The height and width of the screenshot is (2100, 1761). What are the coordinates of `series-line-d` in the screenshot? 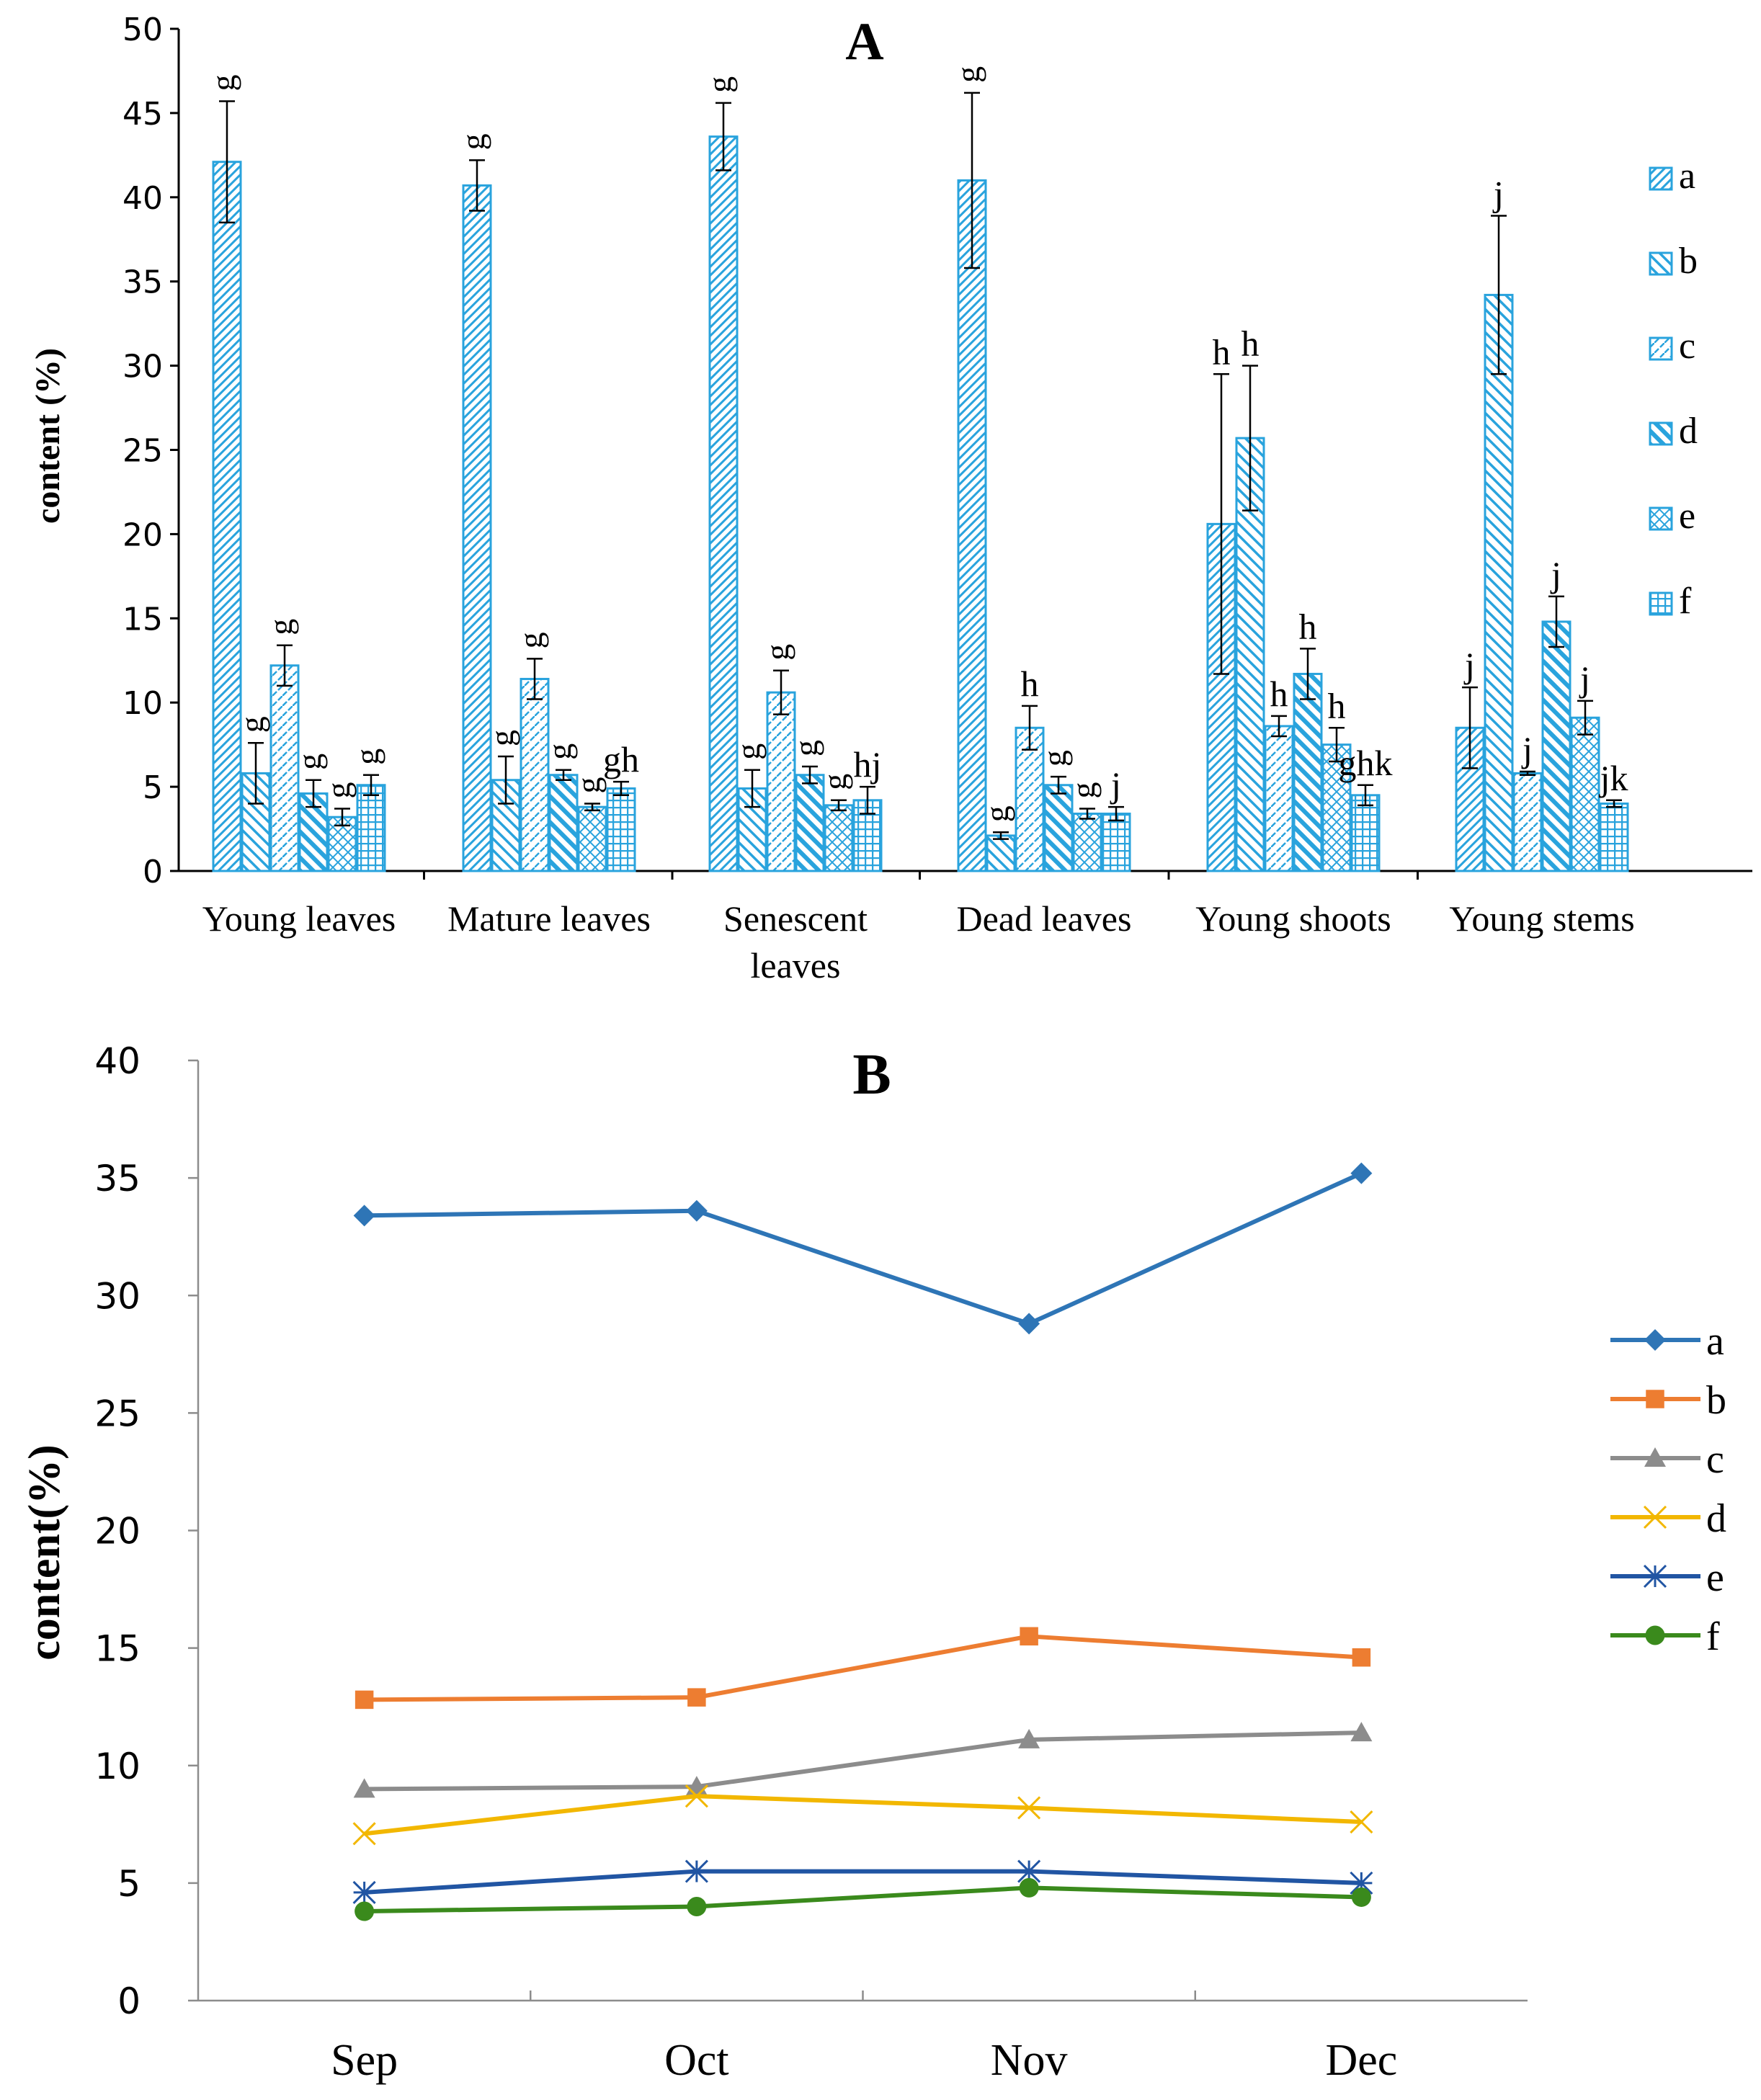 It's located at (863, 1815).